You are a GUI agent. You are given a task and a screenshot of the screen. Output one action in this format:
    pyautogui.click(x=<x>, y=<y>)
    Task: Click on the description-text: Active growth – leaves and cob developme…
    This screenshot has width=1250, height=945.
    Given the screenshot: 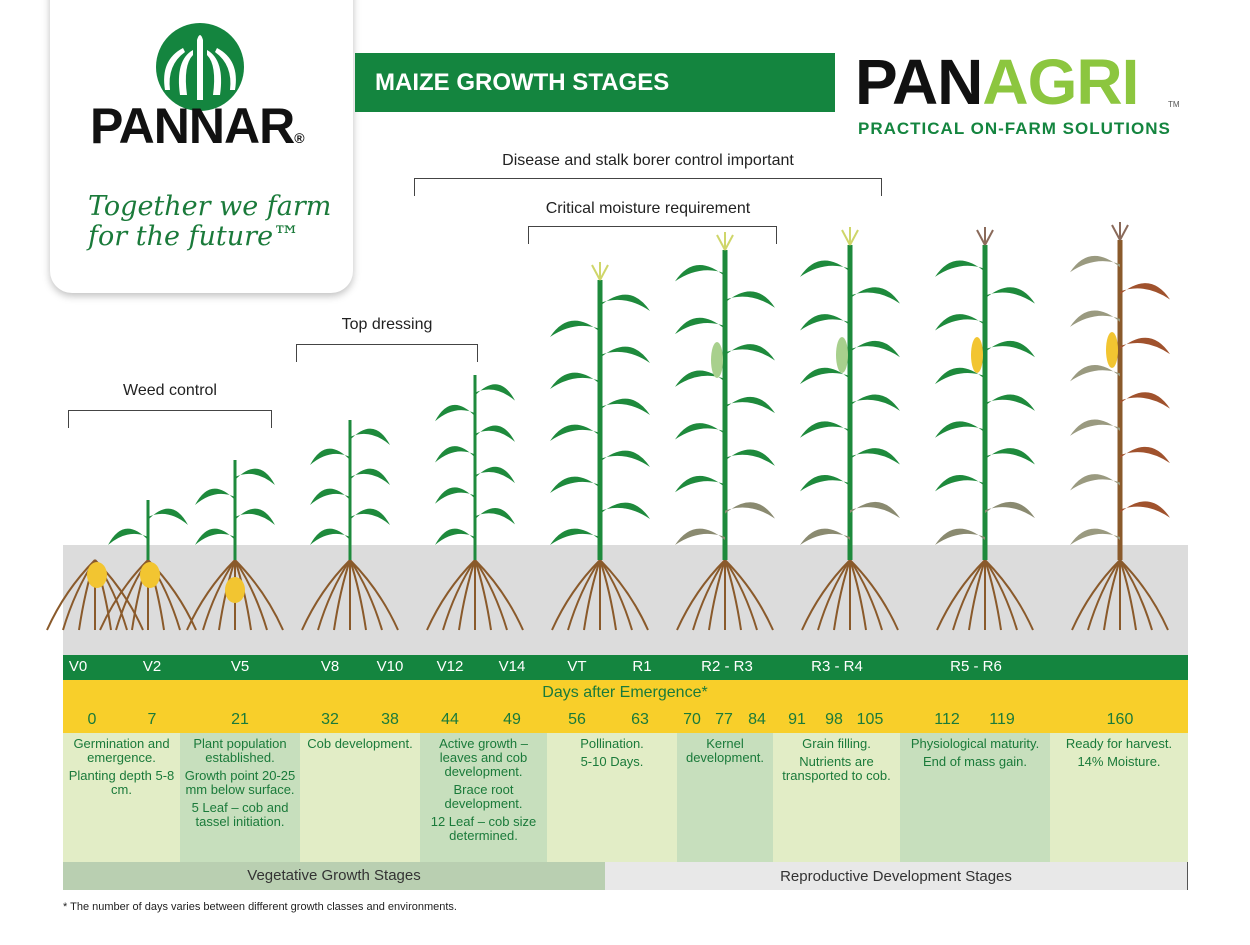 What is the action you would take?
    pyautogui.click(x=483, y=757)
    